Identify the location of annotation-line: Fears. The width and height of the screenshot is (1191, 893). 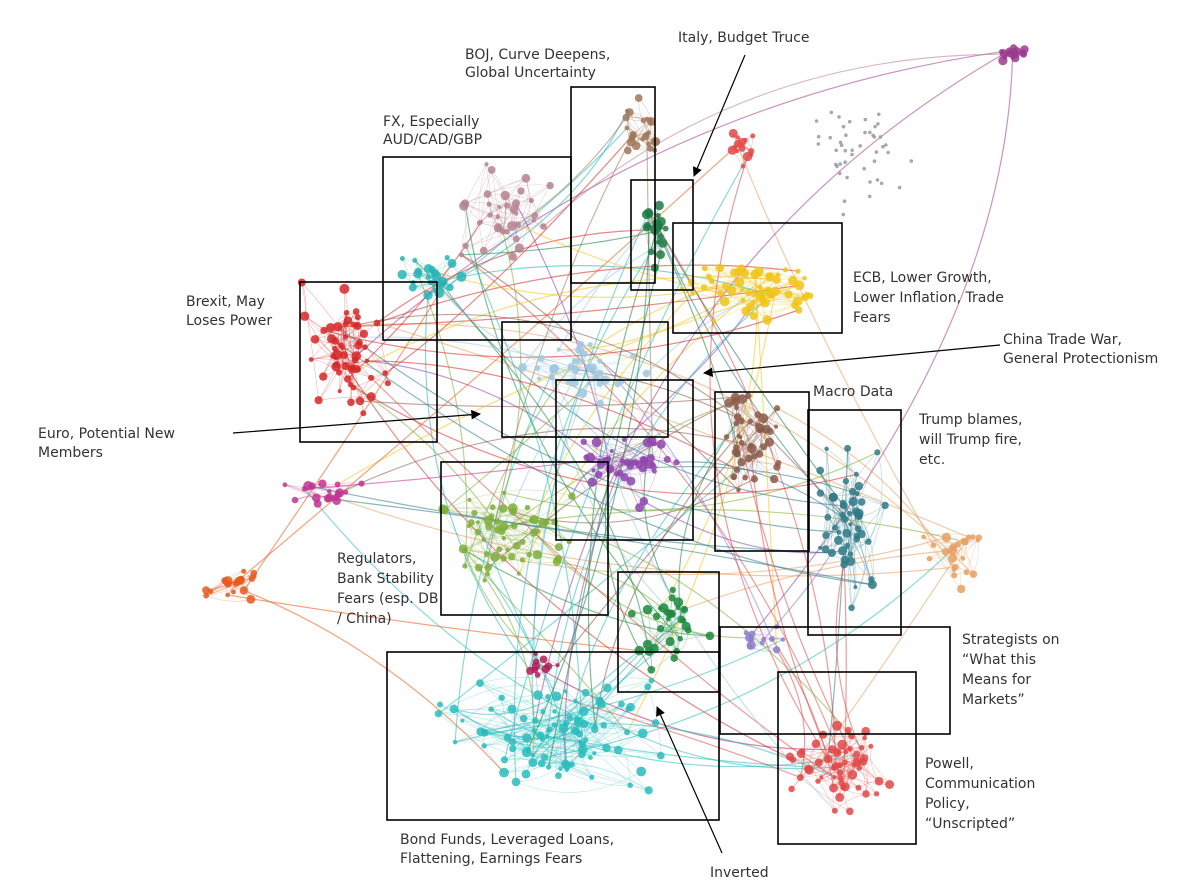
(872, 318).